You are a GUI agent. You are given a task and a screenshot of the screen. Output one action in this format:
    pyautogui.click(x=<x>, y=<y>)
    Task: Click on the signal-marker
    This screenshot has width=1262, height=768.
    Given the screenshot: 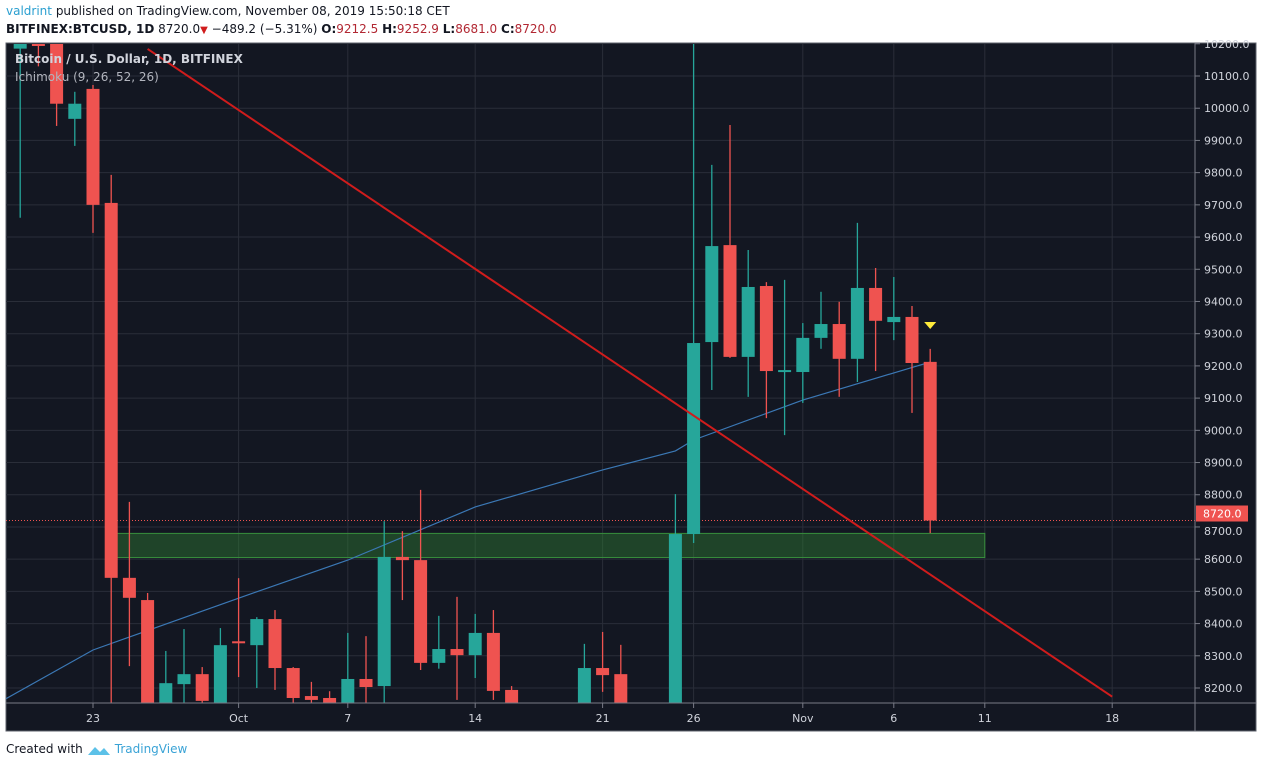 What is the action you would take?
    pyautogui.click(x=930, y=325)
    